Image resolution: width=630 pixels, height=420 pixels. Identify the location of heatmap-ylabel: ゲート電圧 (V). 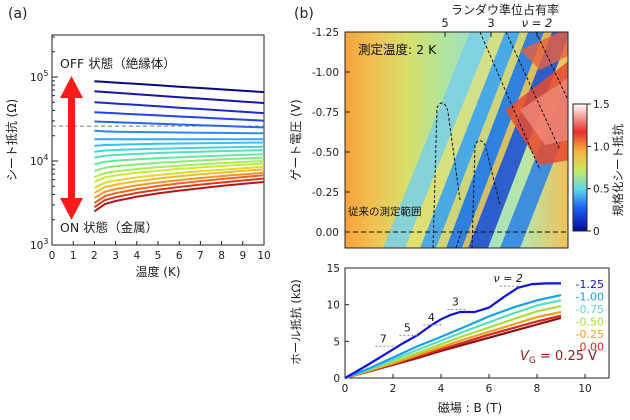
(296, 139).